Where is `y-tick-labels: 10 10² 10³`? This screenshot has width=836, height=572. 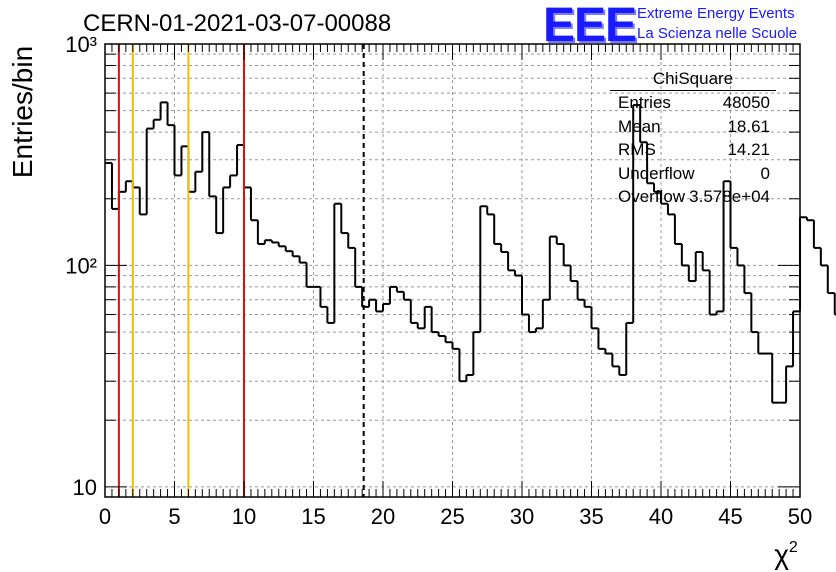
y-tick-labels: 10 10² 10³ is located at coordinates (81, 266).